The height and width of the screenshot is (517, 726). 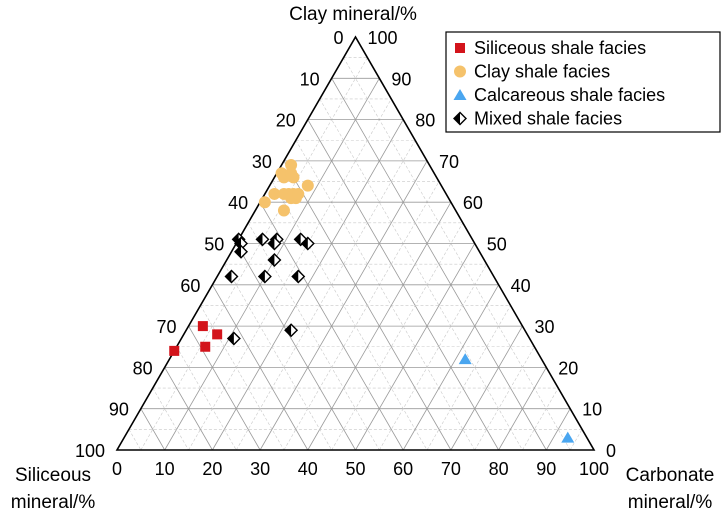 I want to click on tick-label-left: 0, so click(x=338, y=38).